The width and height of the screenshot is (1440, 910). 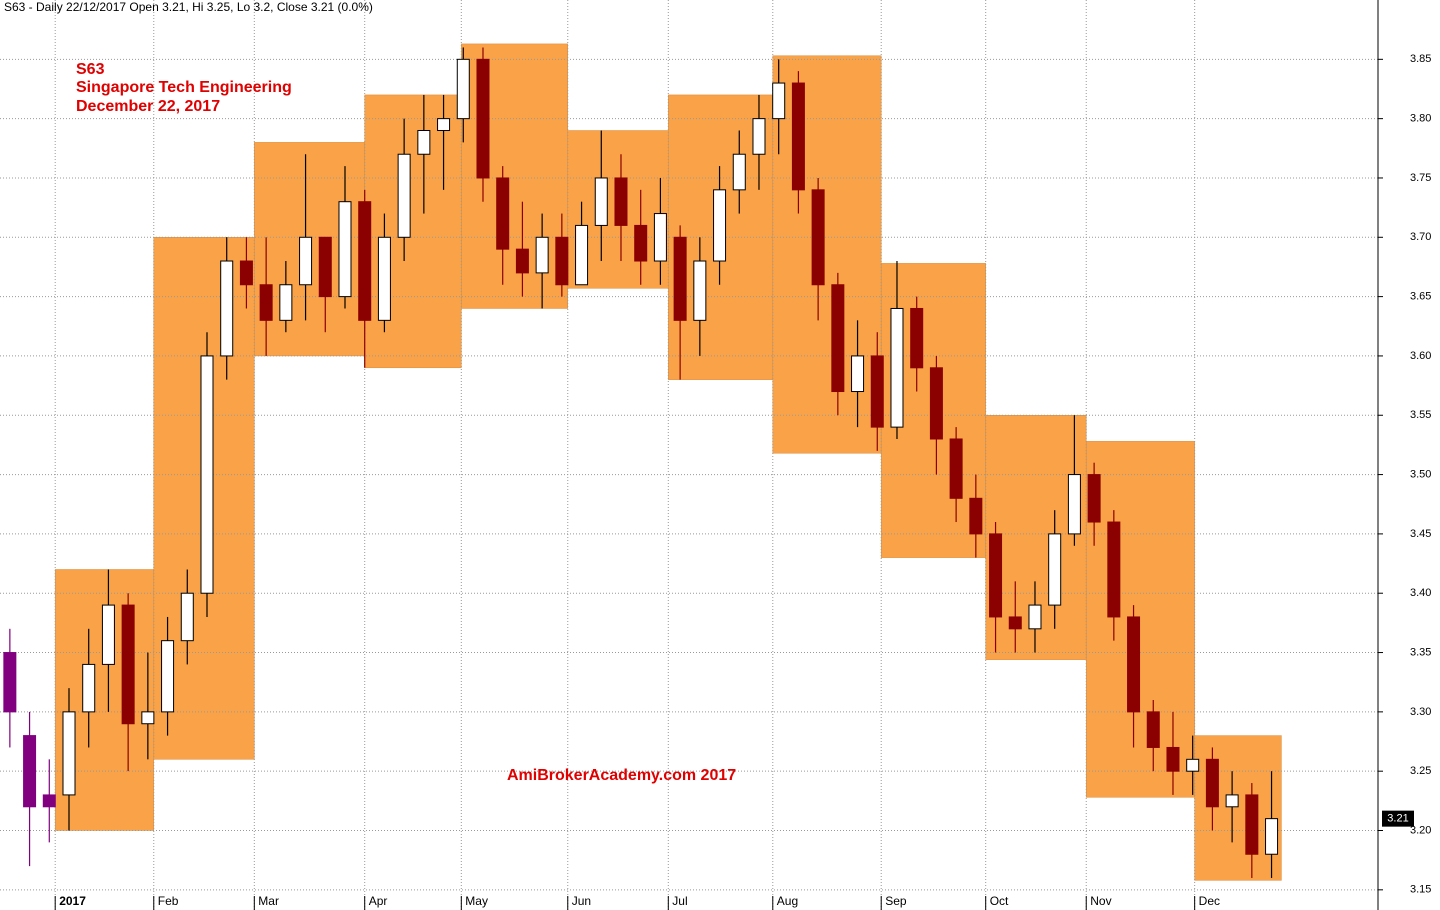 What do you see at coordinates (787, 901) in the screenshot?
I see `x-tick-label: Aug` at bounding box center [787, 901].